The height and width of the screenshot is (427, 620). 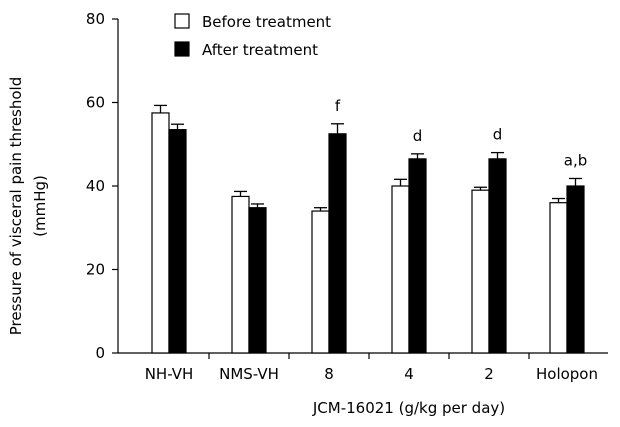 I want to click on legend-label-before: Before treatment, so click(x=266, y=22).